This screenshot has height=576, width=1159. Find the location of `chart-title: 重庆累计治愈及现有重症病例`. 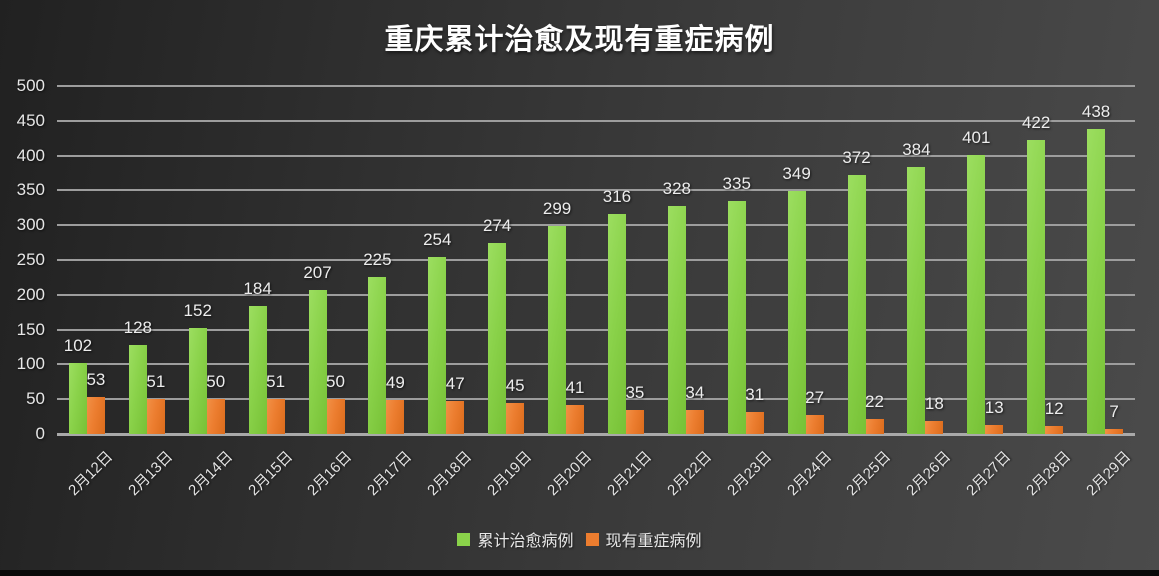

chart-title: 重庆累计治愈及现有重症病例 is located at coordinates (579, 40).